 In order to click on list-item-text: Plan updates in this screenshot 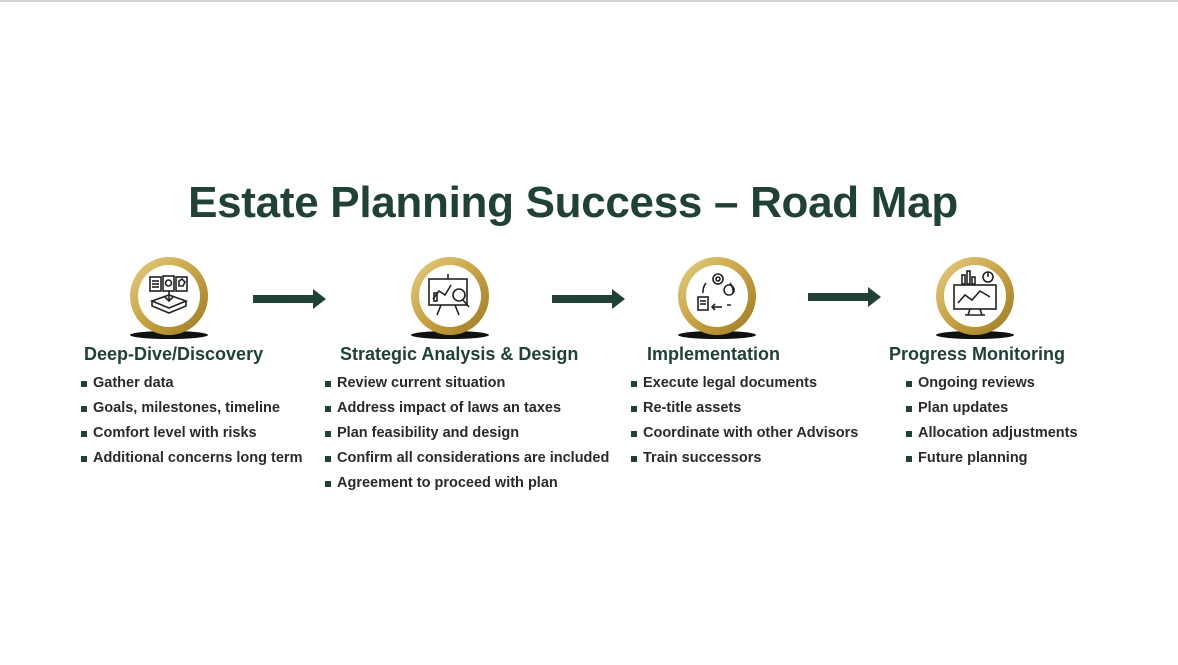, I will do `click(963, 408)`.